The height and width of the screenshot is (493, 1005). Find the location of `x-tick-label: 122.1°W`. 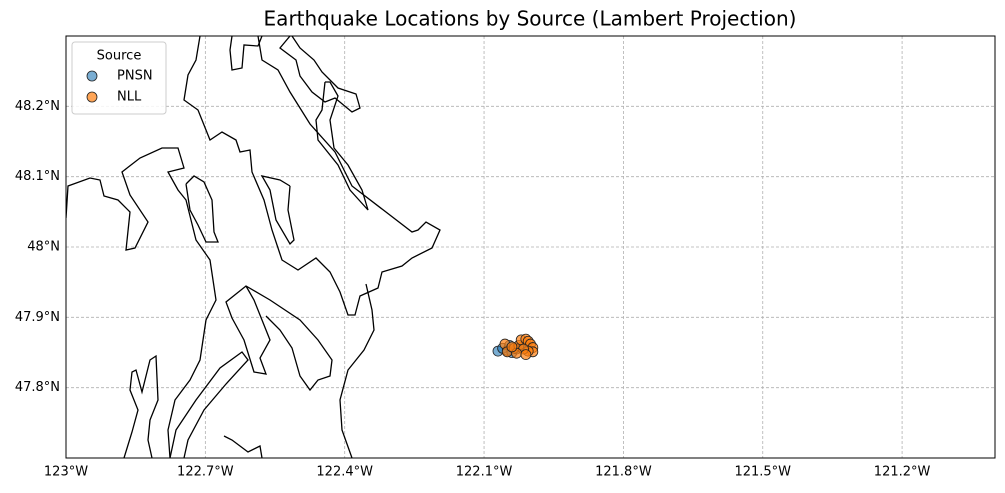

x-tick-label: 122.1°W is located at coordinates (484, 472).